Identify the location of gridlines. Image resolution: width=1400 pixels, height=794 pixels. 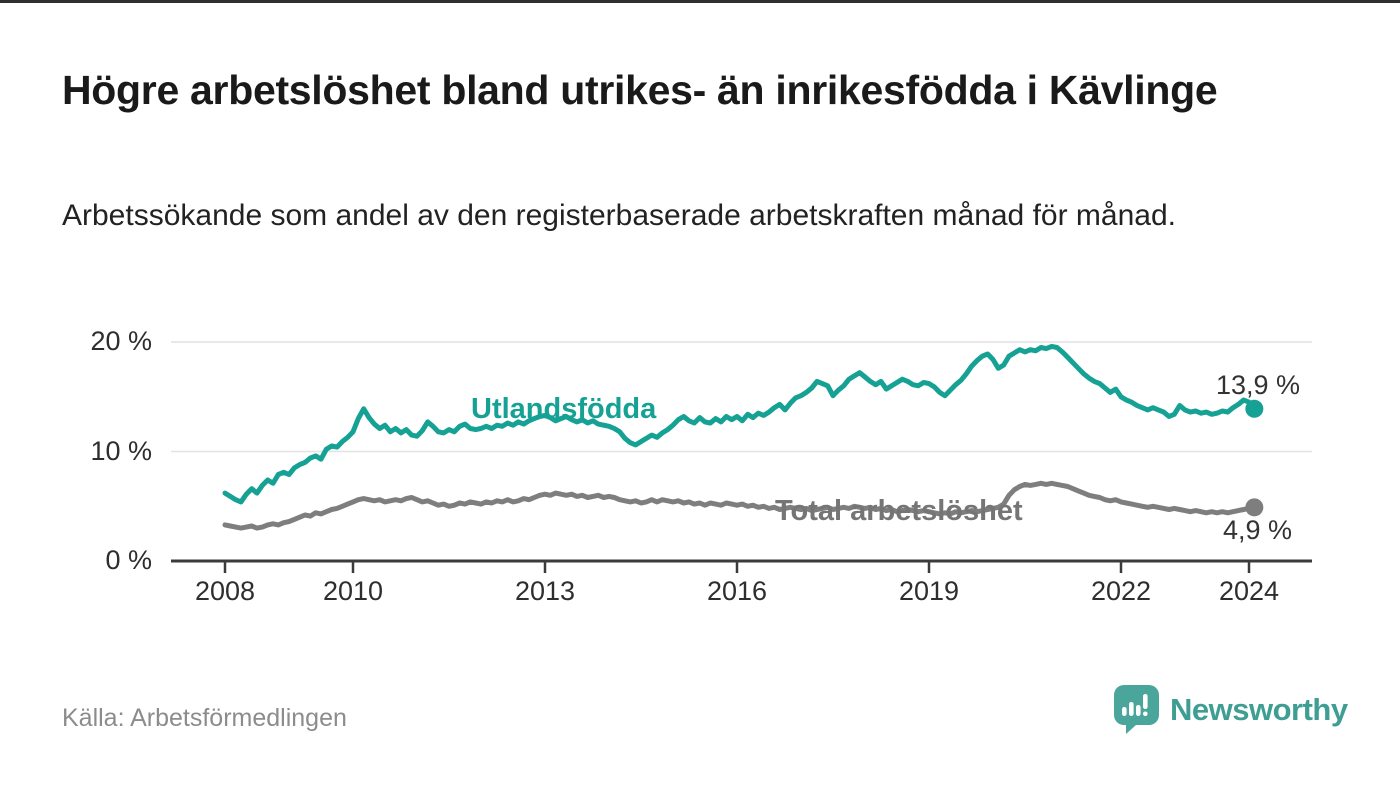
(741, 397).